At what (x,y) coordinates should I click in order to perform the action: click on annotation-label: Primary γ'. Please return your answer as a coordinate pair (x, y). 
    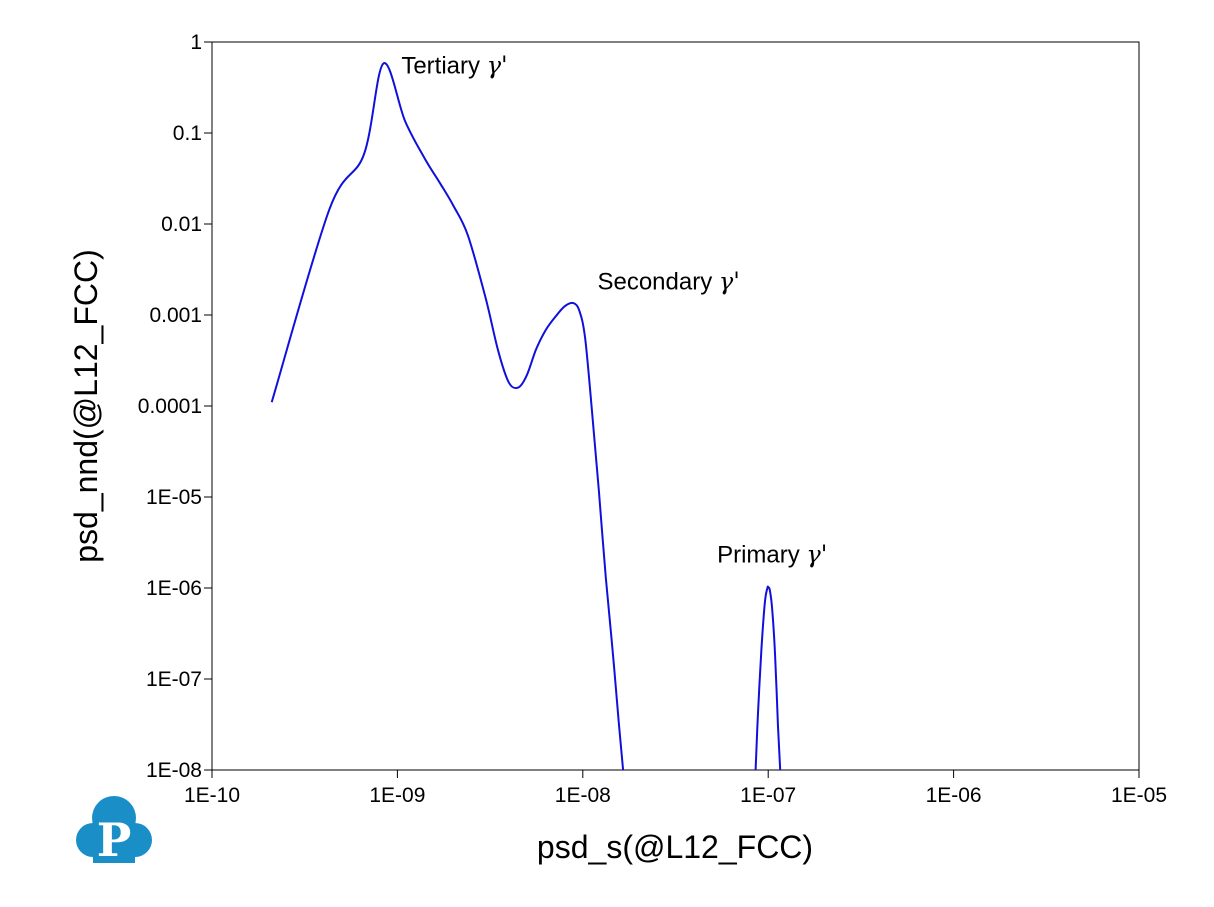
    Looking at the image, I should click on (772, 555).